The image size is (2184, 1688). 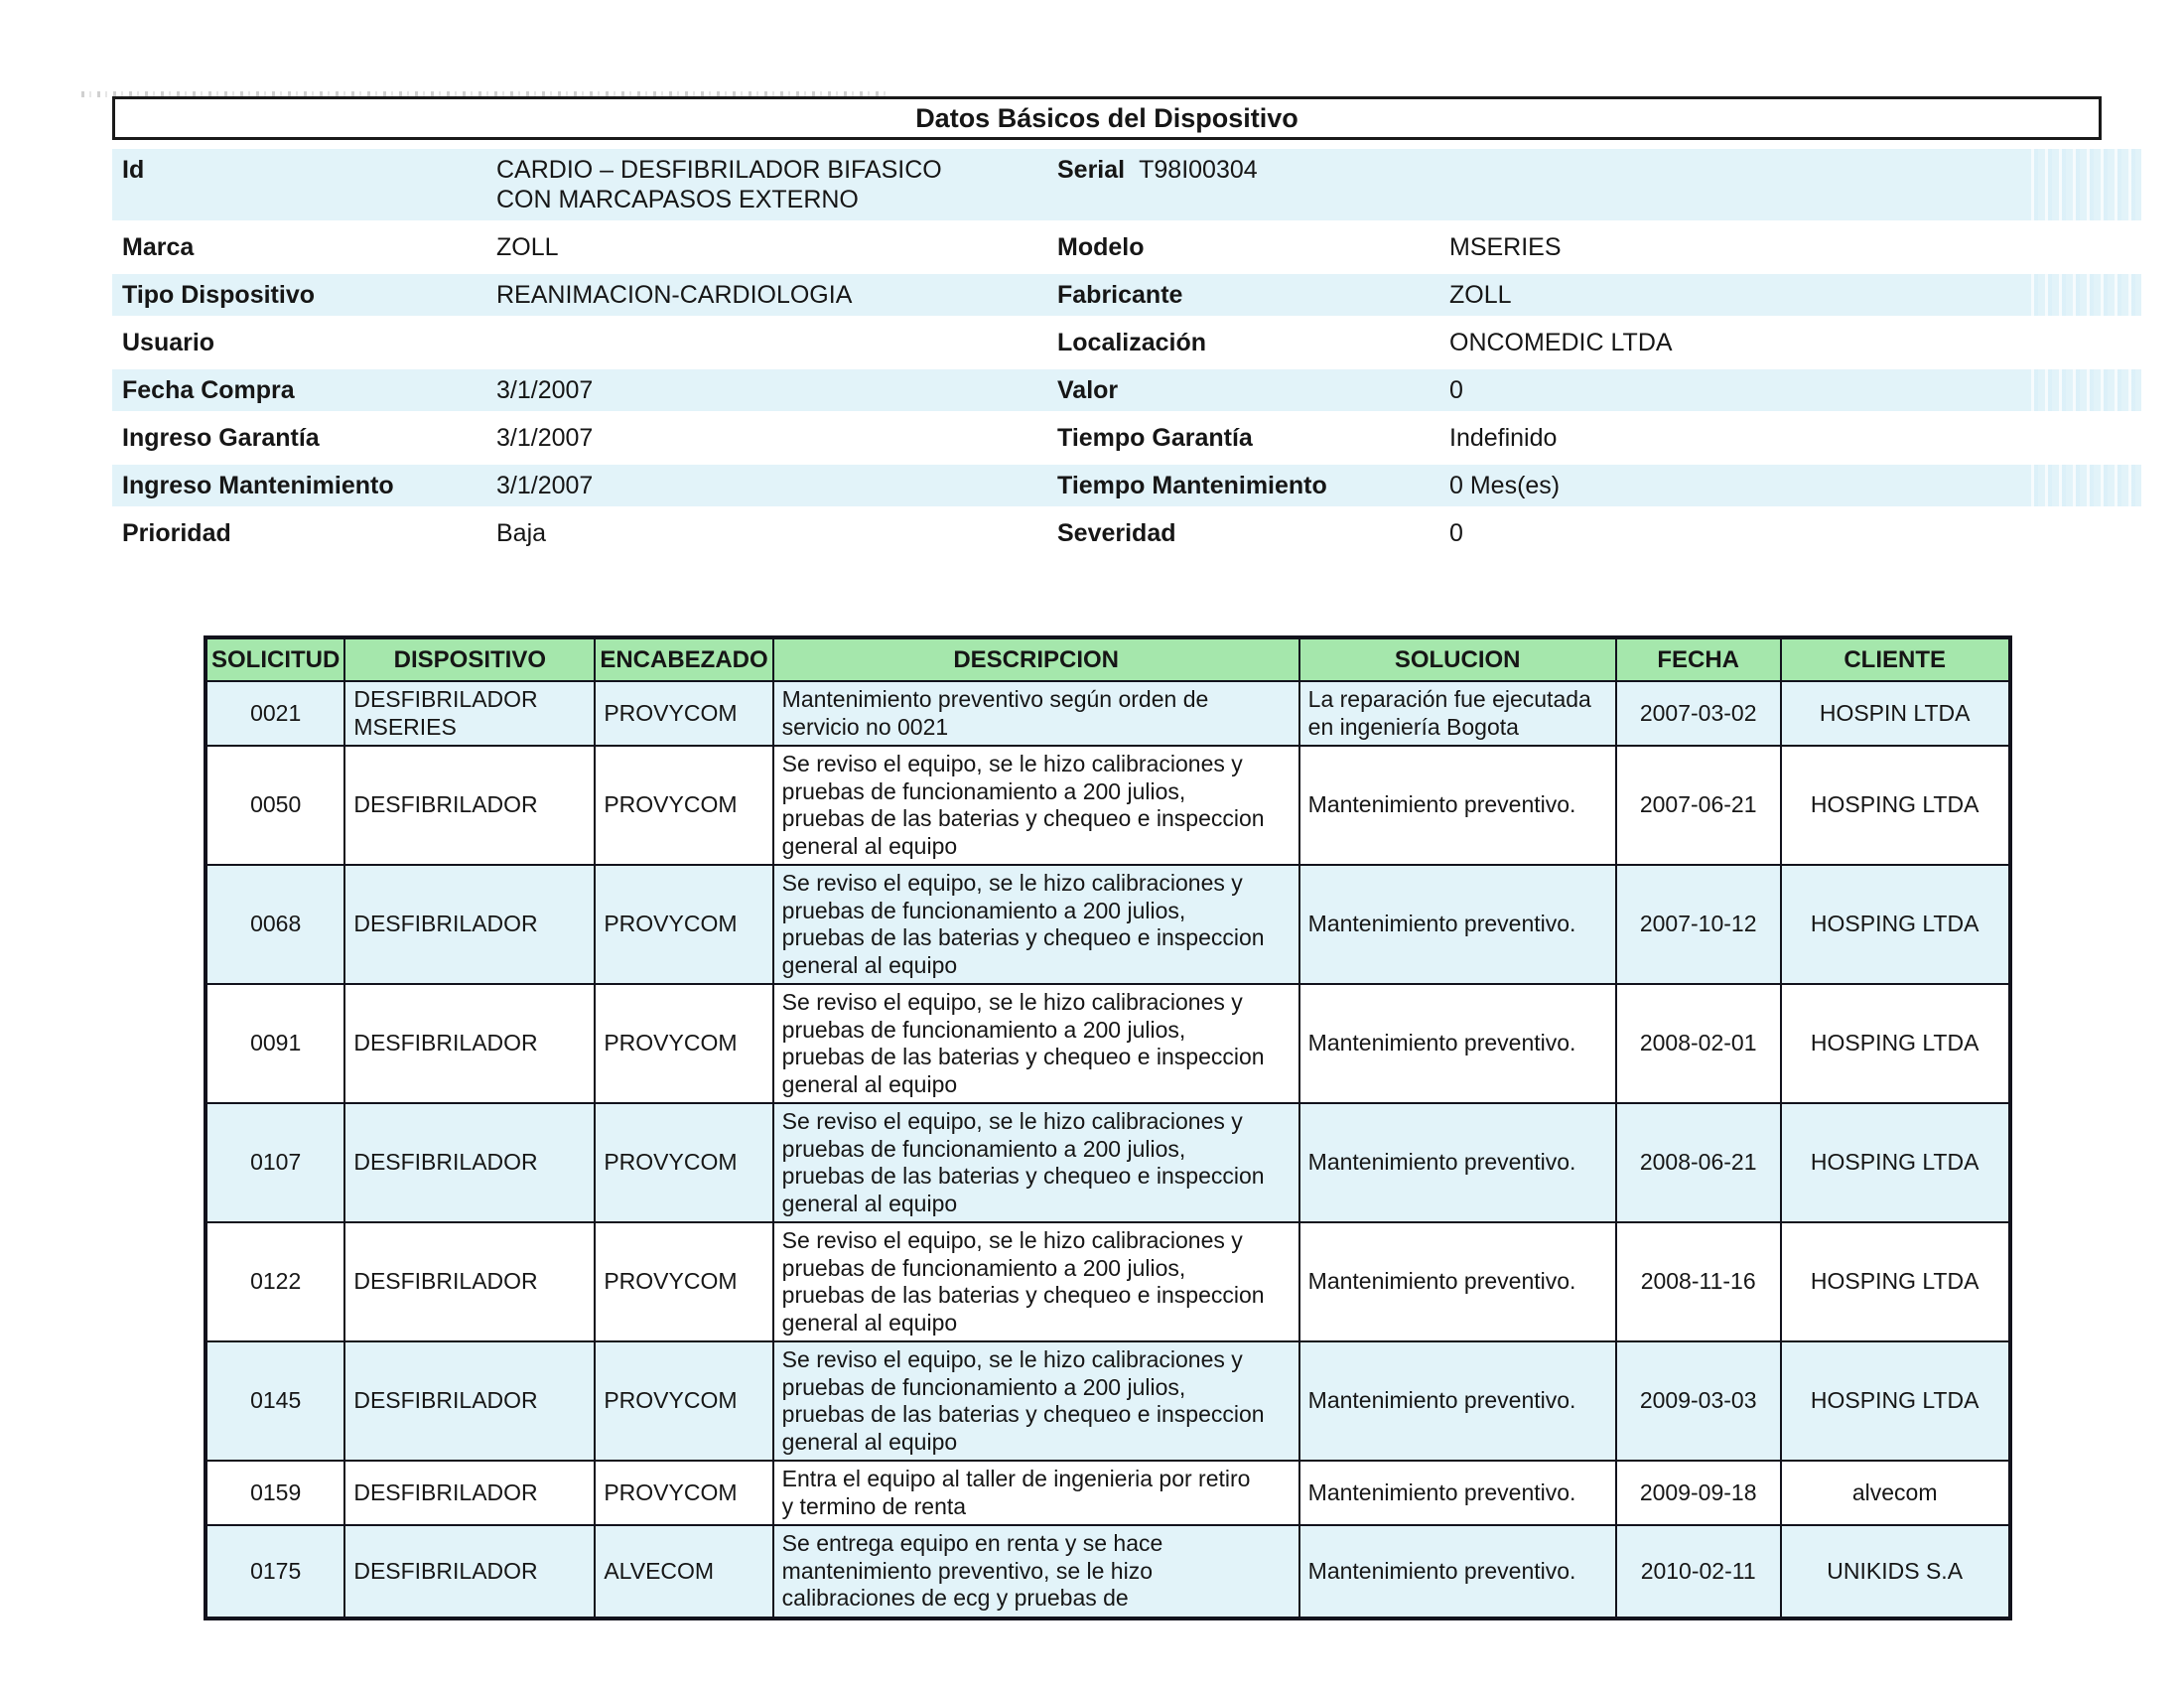 What do you see at coordinates (470, 713) in the screenshot?
I see `cell-dispositivo: DESFIBRILADOR MSERIES` at bounding box center [470, 713].